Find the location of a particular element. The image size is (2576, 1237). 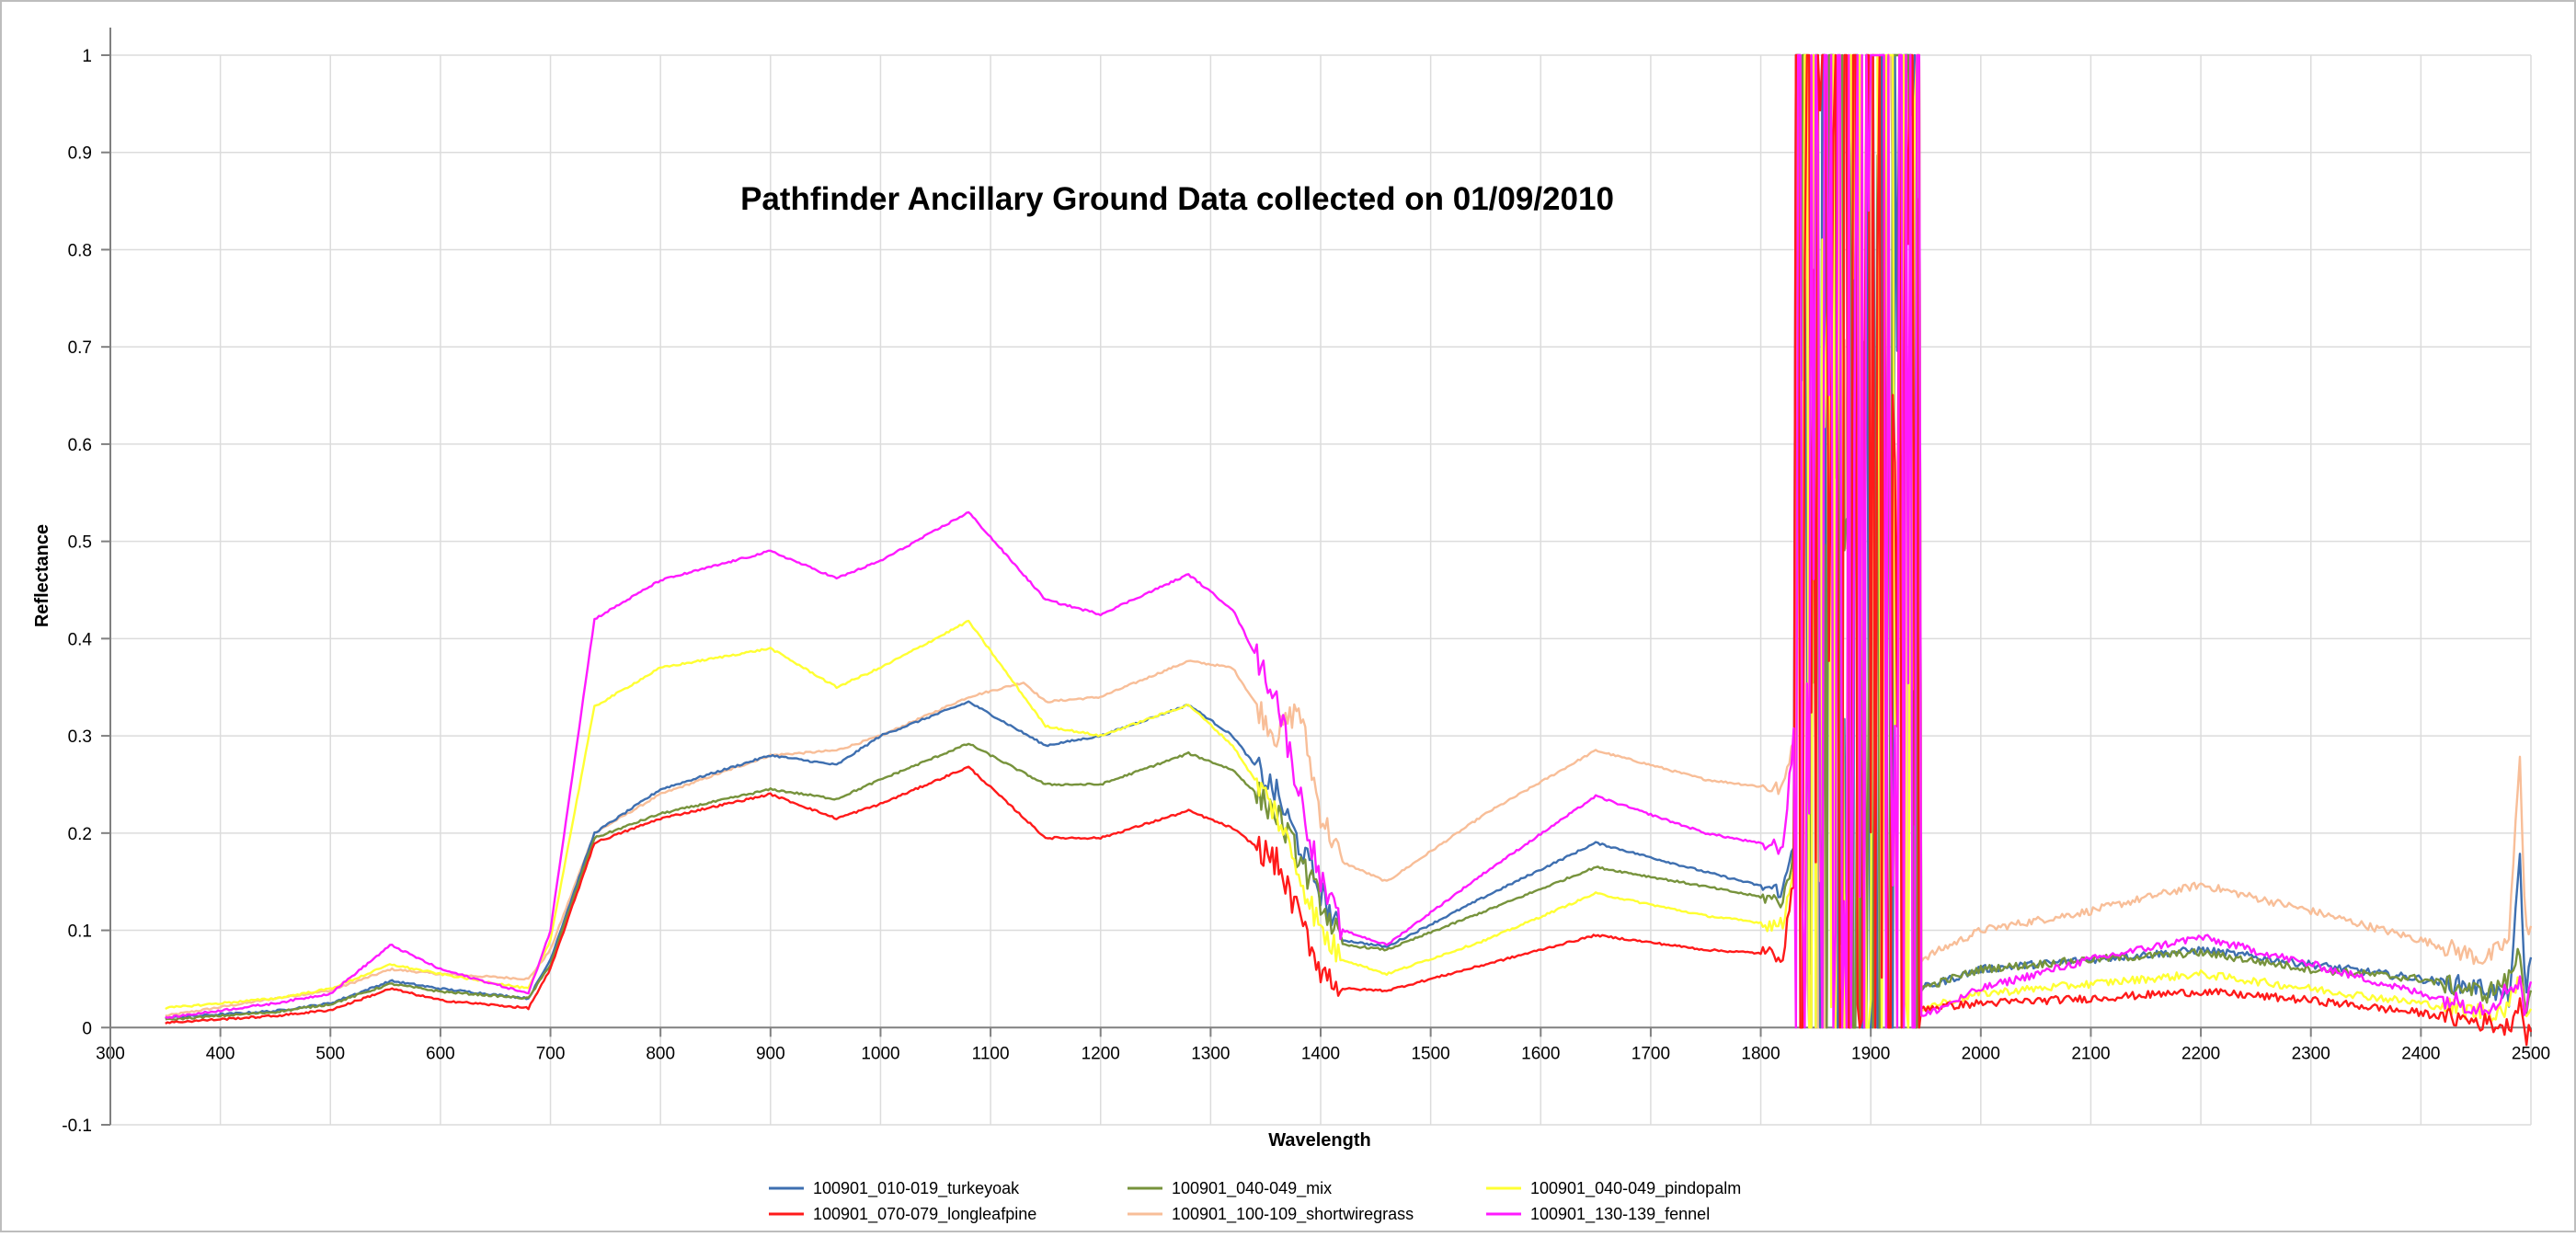

x-tick-label: 1600 is located at coordinates (1540, 1053).